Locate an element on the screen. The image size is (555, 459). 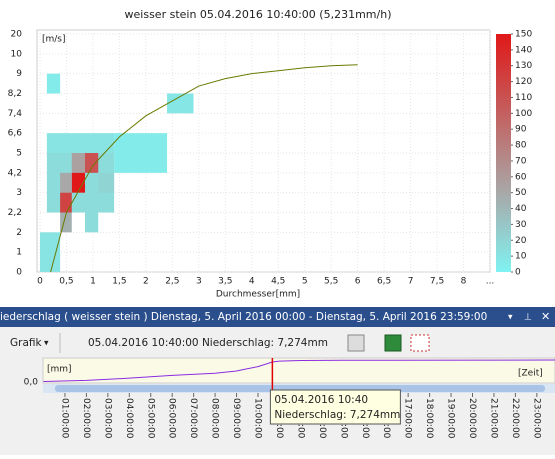
x-tick-label: 3 is located at coordinates (199, 282).